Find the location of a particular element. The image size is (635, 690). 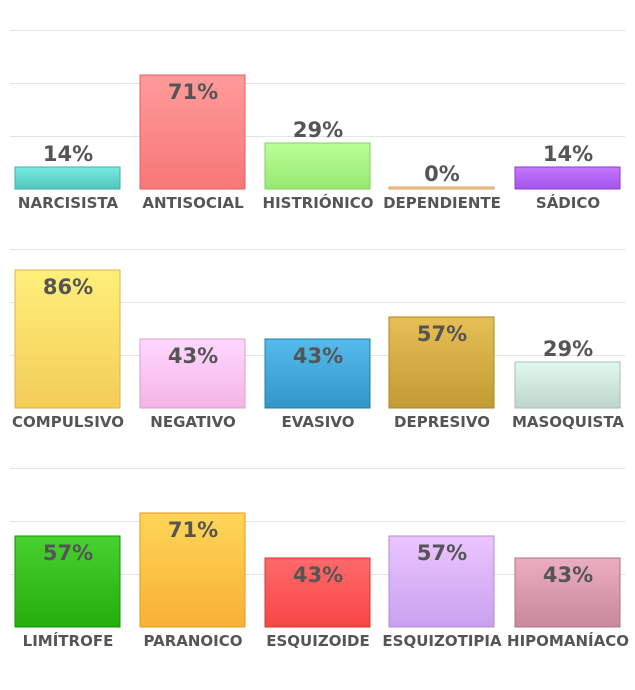

bar-antisocial is located at coordinates (192, 132).